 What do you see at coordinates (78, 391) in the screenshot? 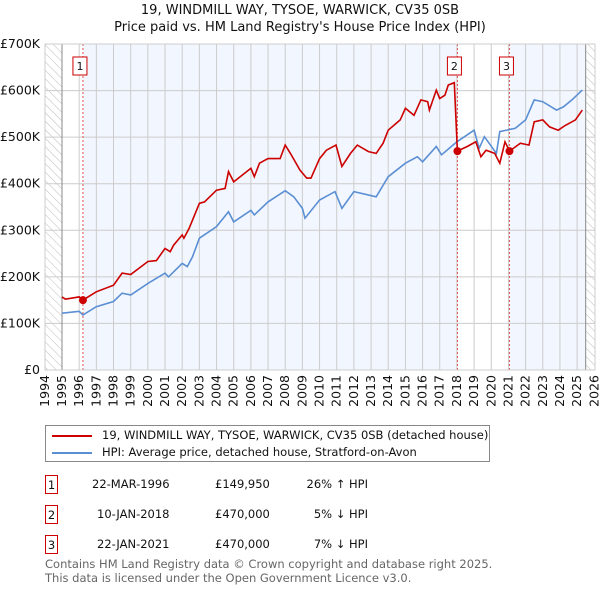
I see `x-tick-label: 1996` at bounding box center [78, 391].